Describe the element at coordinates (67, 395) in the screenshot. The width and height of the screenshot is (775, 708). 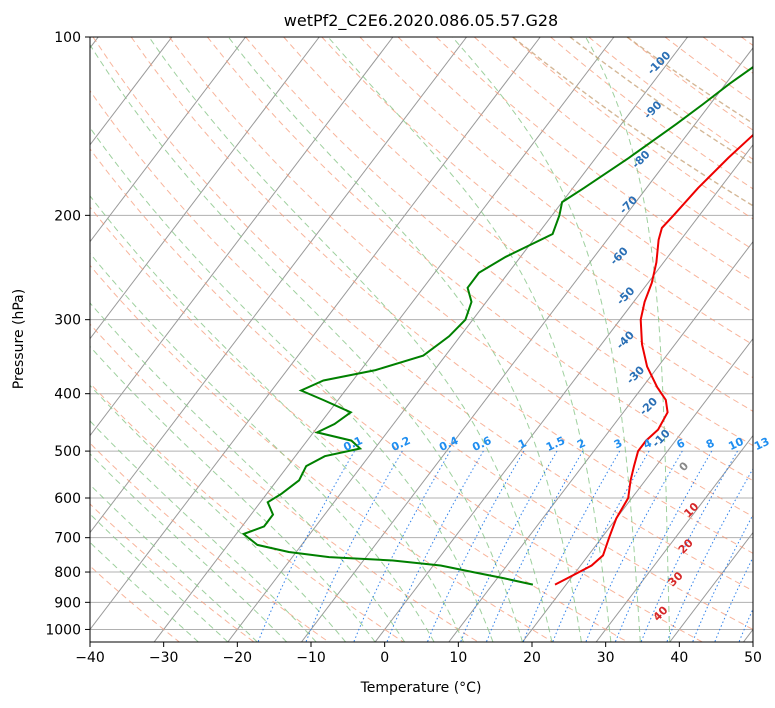
I see `y-tick-label: 400` at that location.